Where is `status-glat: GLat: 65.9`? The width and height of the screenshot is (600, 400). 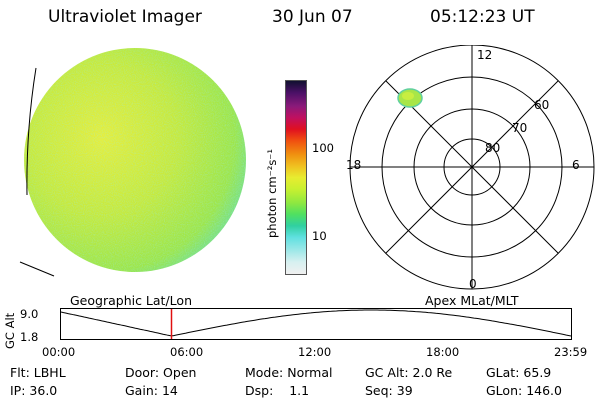 status-glat: GLat: 65.9 is located at coordinates (519, 372).